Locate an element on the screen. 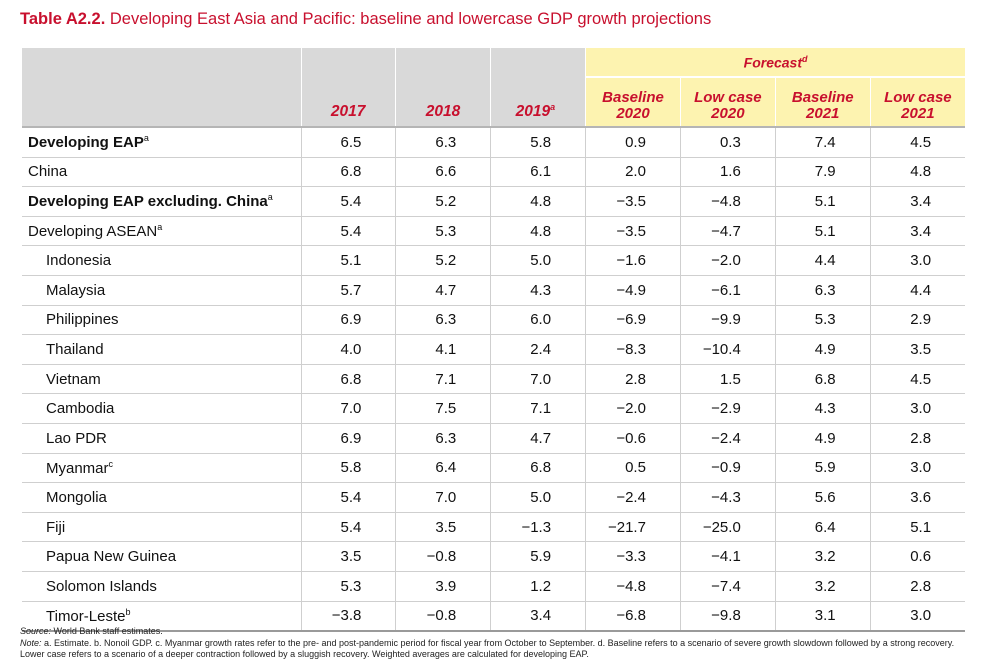  row-label: China is located at coordinates (161, 172).